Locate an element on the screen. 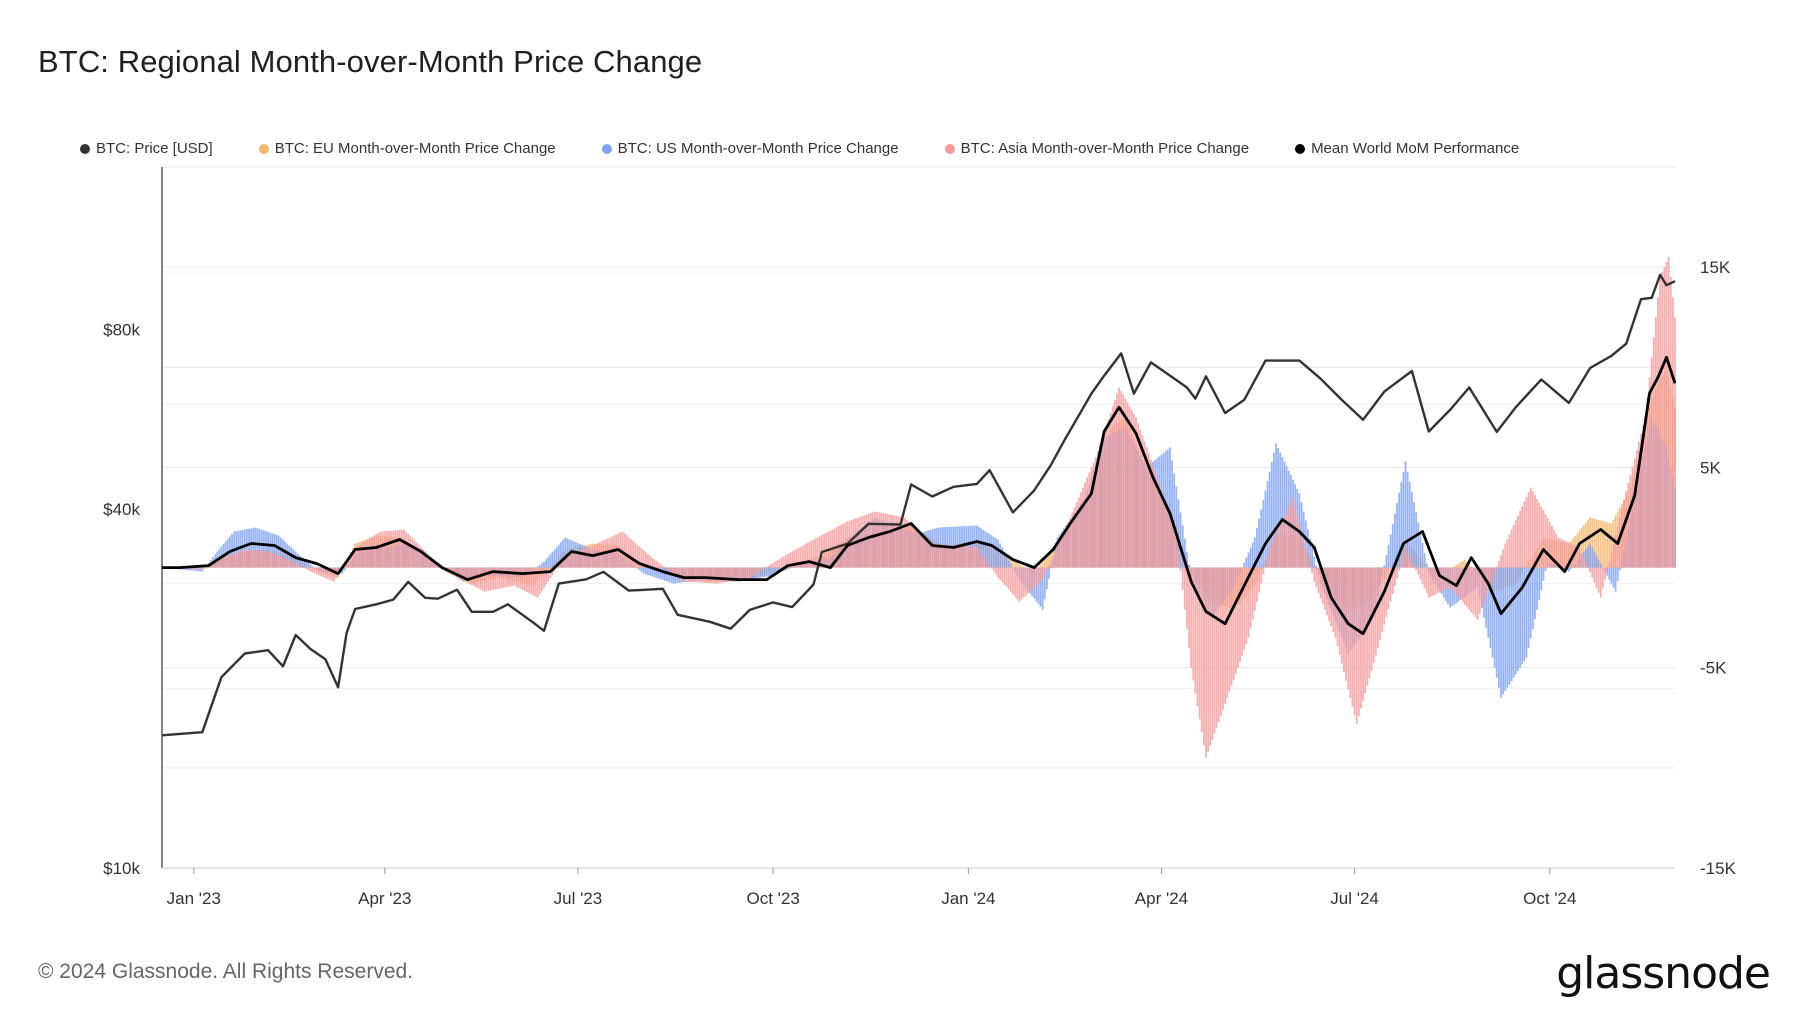 Image resolution: width=1800 pixels, height=1013 pixels. legend-item: BTC: Price [USD] is located at coordinates (146, 148).